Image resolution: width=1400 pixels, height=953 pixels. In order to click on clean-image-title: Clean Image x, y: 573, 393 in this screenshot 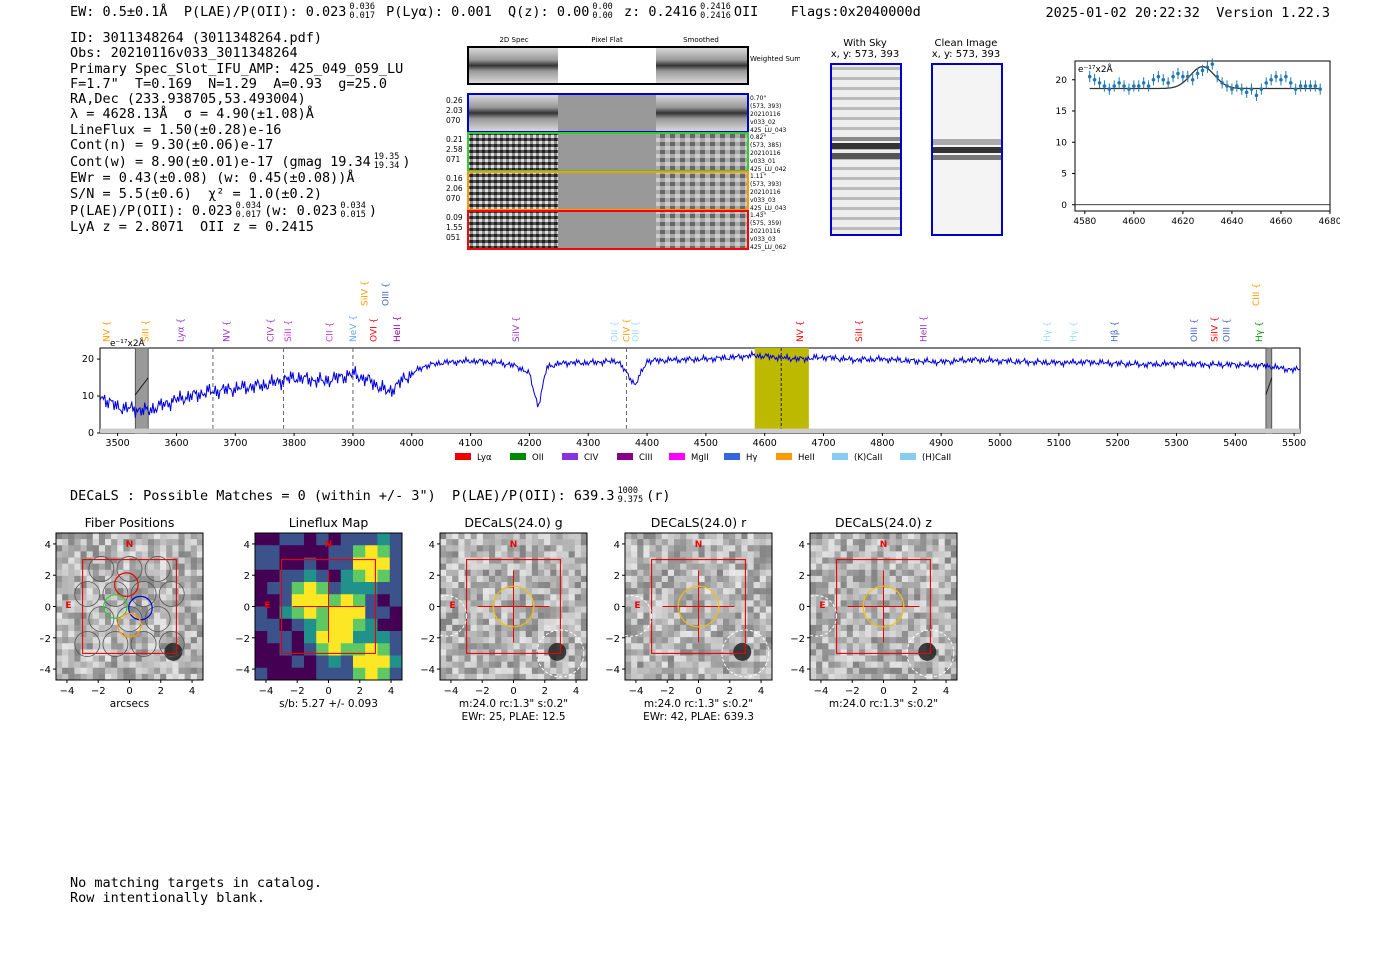, I will do `click(966, 49)`.